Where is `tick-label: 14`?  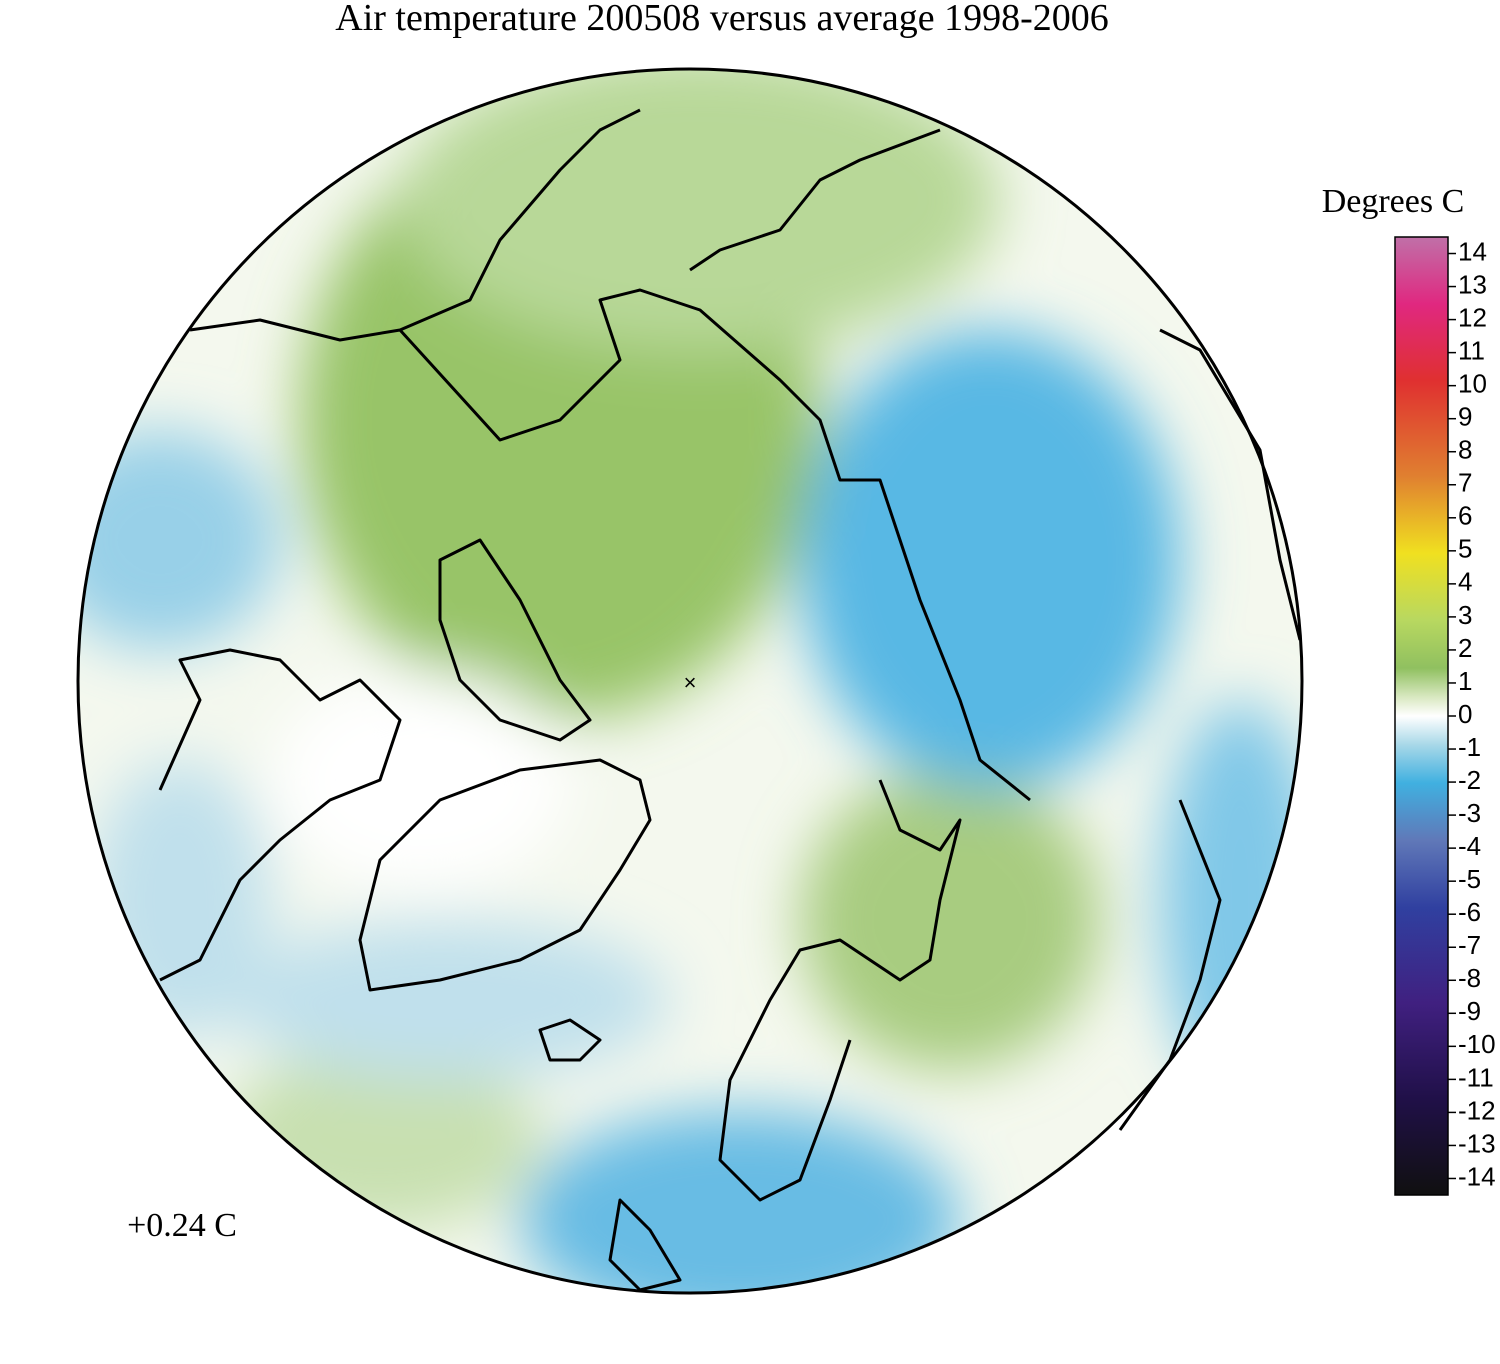 tick-label: 14 is located at coordinates (1472, 251).